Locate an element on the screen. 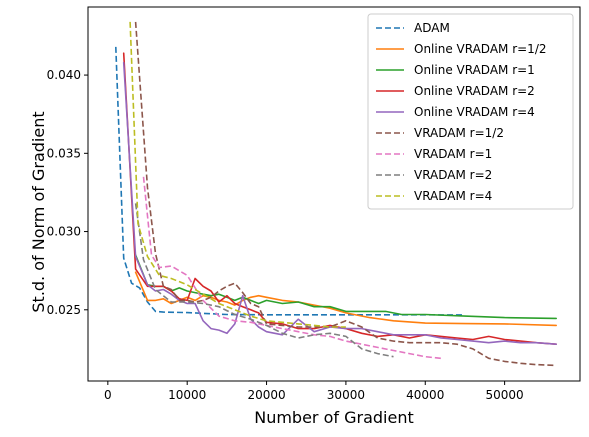 The image size is (589, 437). legend-label-online-vradam-r-4: Online VRADAM r=4 is located at coordinates (474, 112).